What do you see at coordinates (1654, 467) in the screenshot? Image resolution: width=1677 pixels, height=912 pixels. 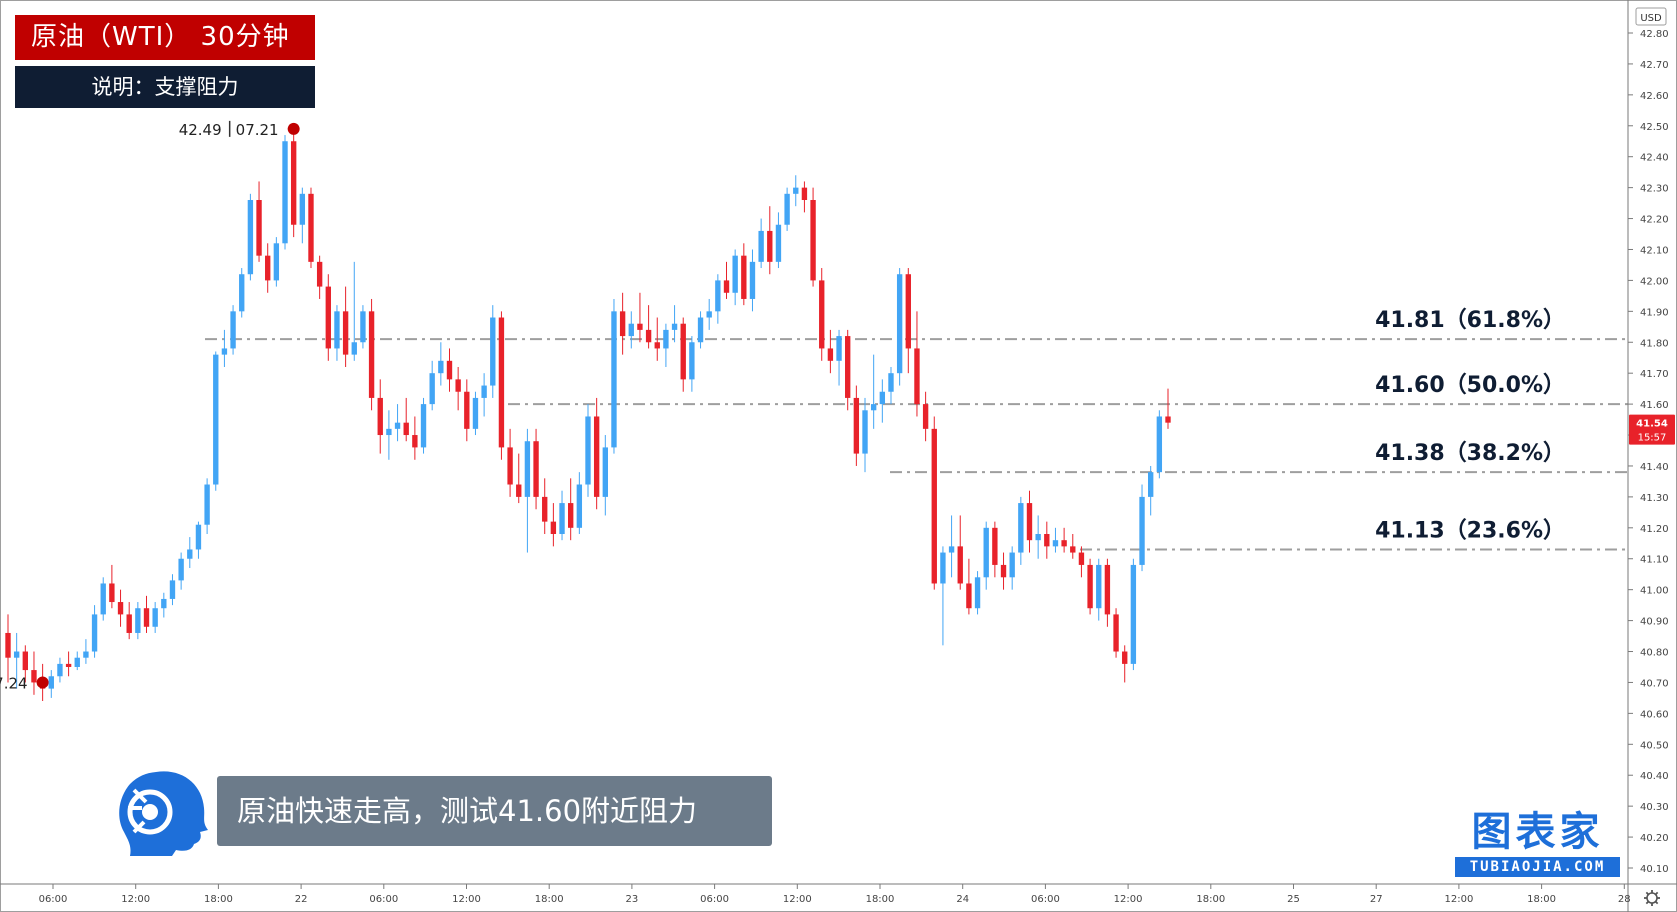 I see `y-tick-label: 41.40` at bounding box center [1654, 467].